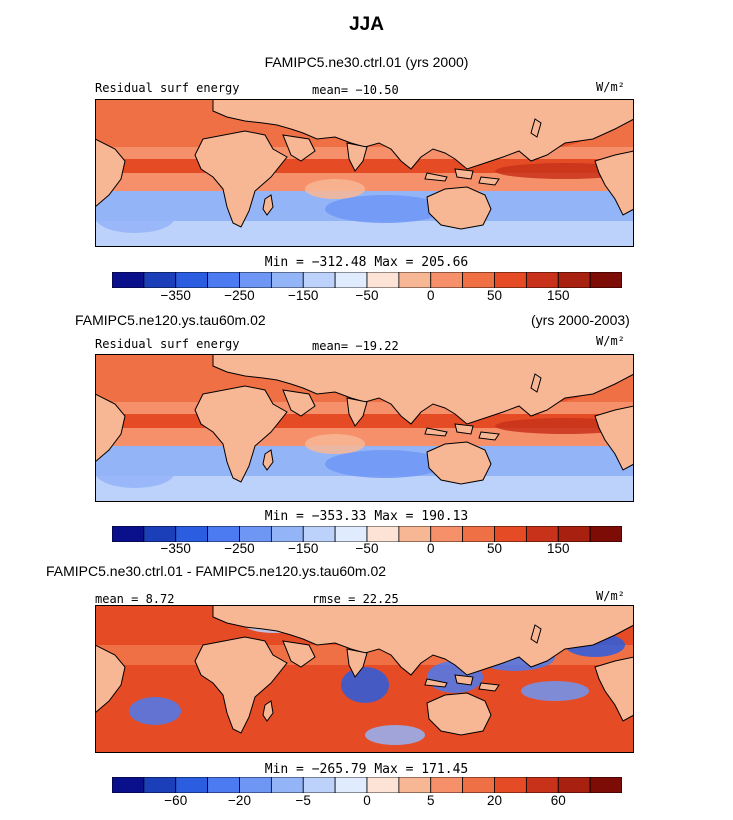  I want to click on panel2-min-max: Min = −353.33 Max = 190.13, so click(366, 516).